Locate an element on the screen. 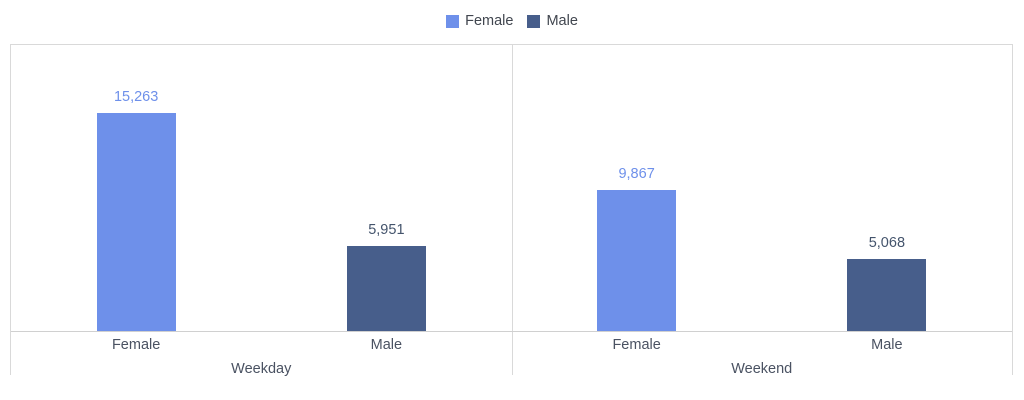 This screenshot has width=1024, height=400. legend-item-female: Female is located at coordinates (479, 21).